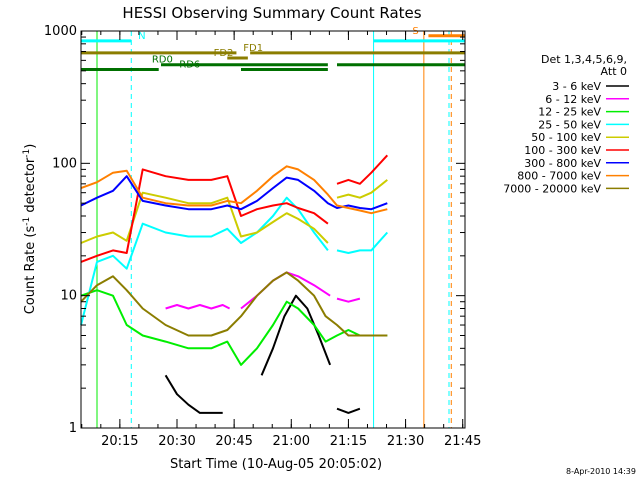 Image resolution: width=640 pixels, height=480 pixels. I want to click on x-tick-label-1: 20:30, so click(176, 441).